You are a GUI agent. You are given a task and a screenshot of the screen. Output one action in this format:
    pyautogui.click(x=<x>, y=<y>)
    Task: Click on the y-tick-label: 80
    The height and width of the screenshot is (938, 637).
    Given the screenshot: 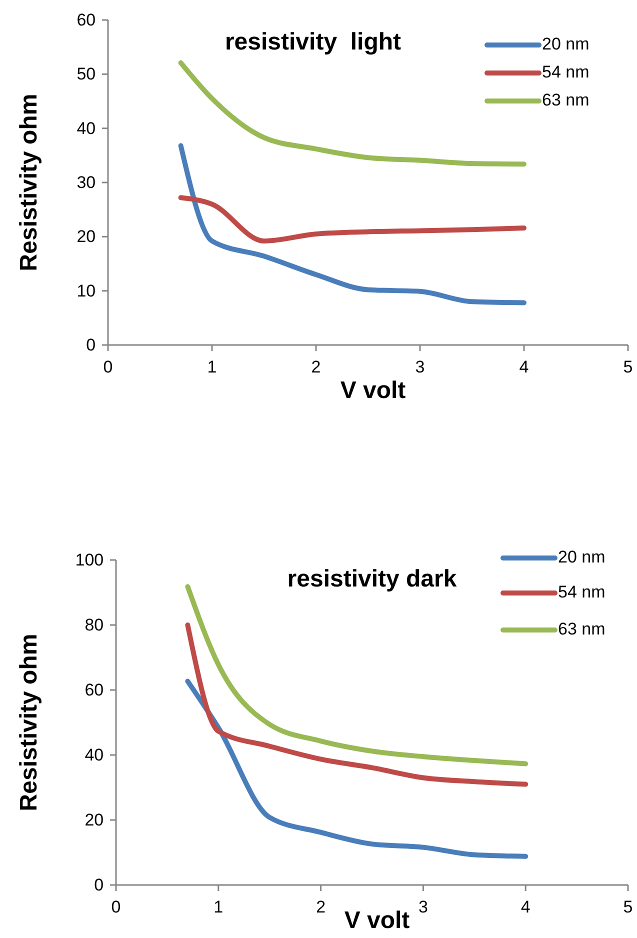 What is the action you would take?
    pyautogui.click(x=94, y=624)
    